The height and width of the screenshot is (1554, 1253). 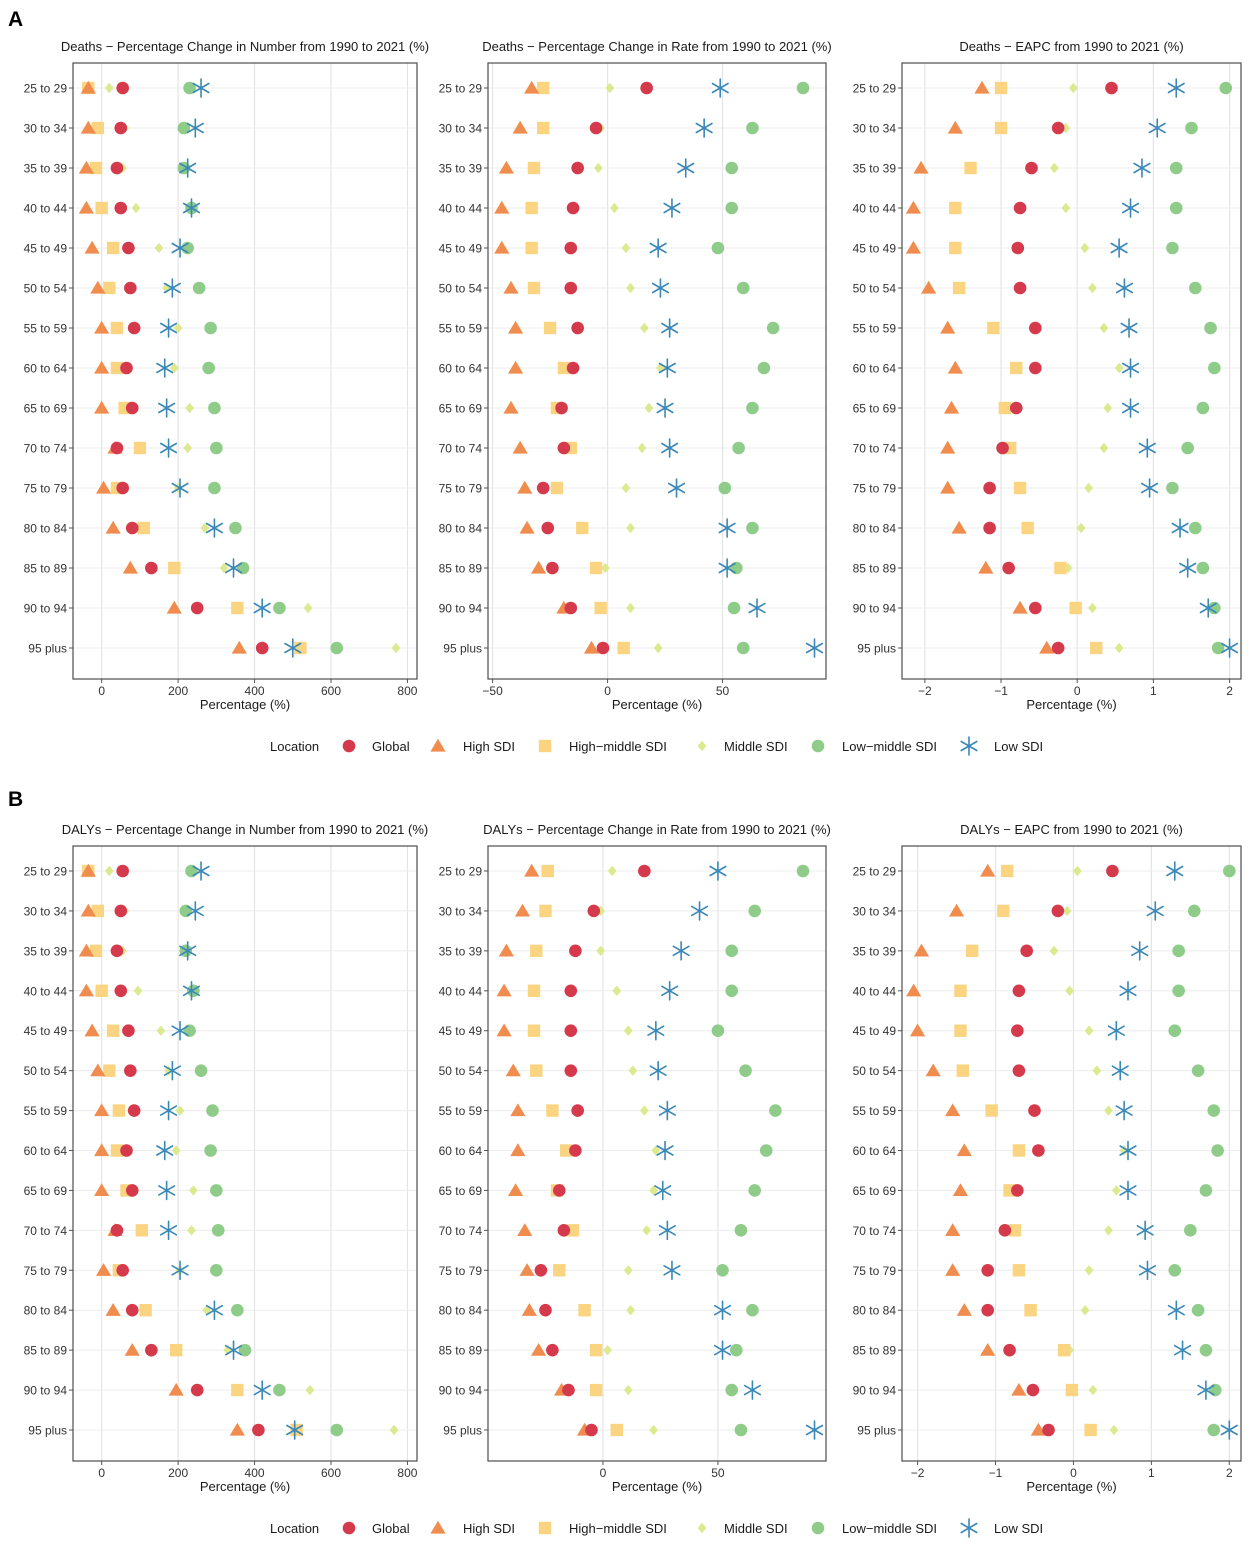 I want to click on x-tick-label: 400, so click(x=255, y=1473).